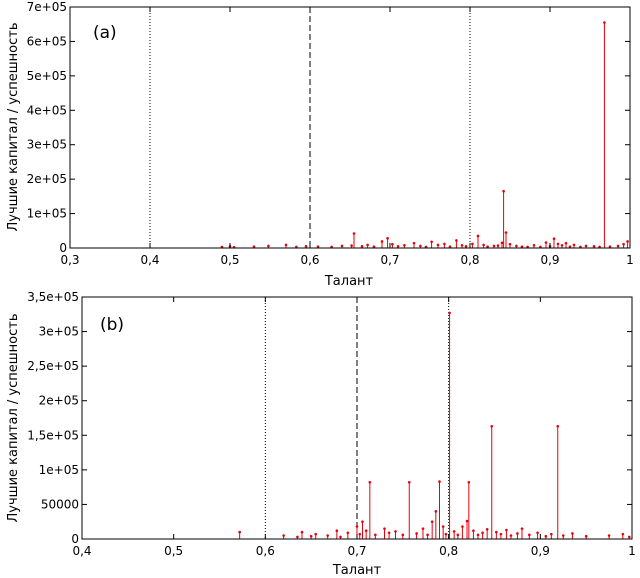  I want to click on panel-a-y-axis-label: Лучшие капитал / успешность, so click(13, 127).